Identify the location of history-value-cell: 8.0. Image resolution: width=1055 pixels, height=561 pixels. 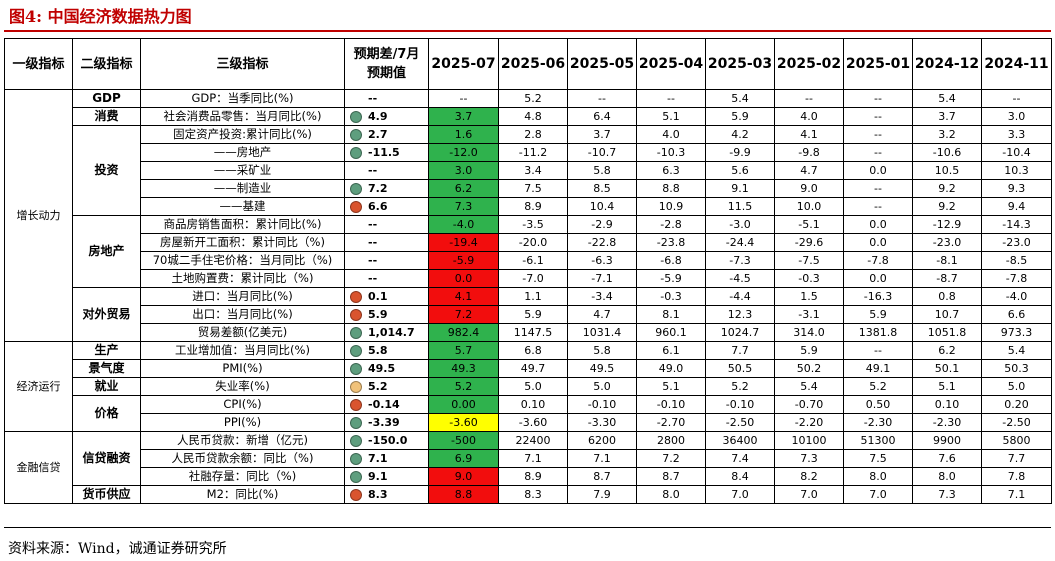
(947, 476).